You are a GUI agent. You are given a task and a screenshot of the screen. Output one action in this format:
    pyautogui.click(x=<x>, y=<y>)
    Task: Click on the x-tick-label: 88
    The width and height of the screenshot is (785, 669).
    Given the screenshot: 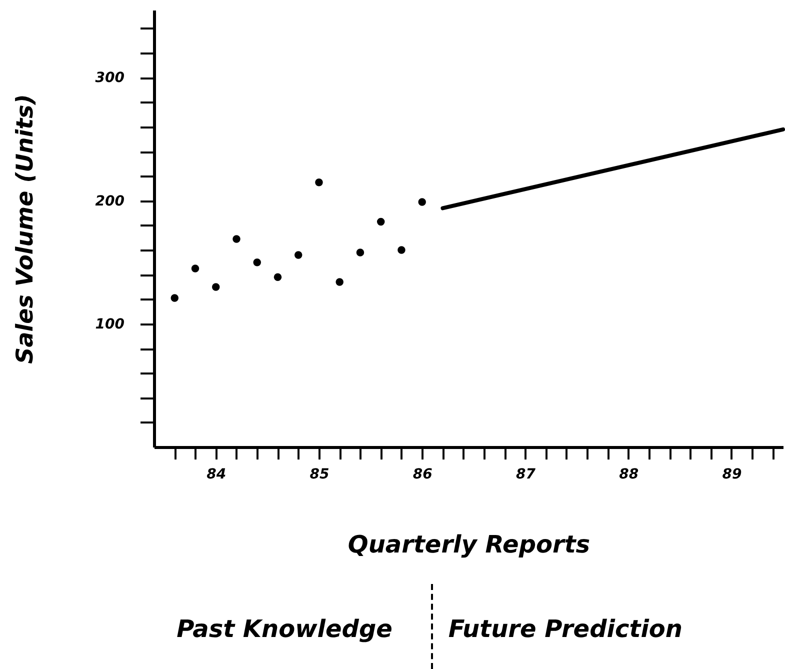 What is the action you would take?
    pyautogui.click(x=629, y=474)
    